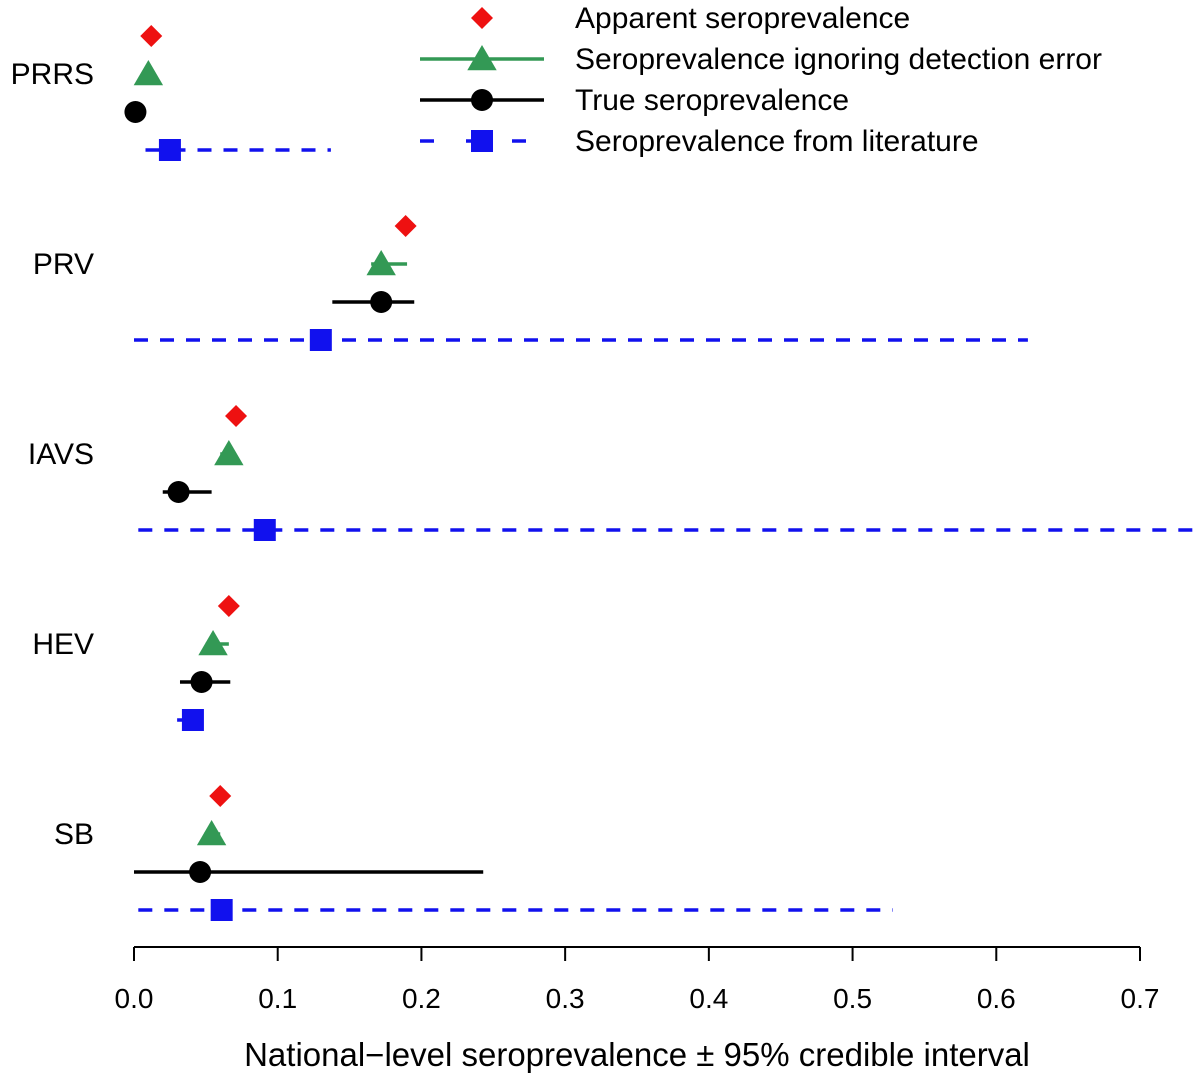 This screenshot has height=1089, width=1200. Describe the element at coordinates (200, 872) in the screenshot. I see `point-true-seroprevalence-sb` at that location.